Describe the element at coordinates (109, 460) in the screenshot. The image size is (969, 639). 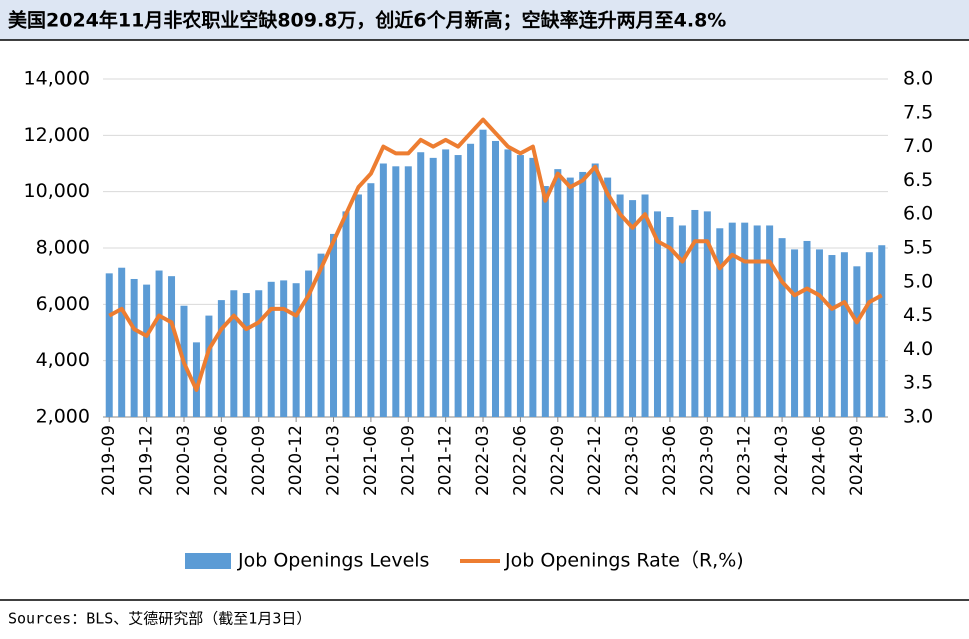
I see `x-tick-label: 2019-09` at that location.